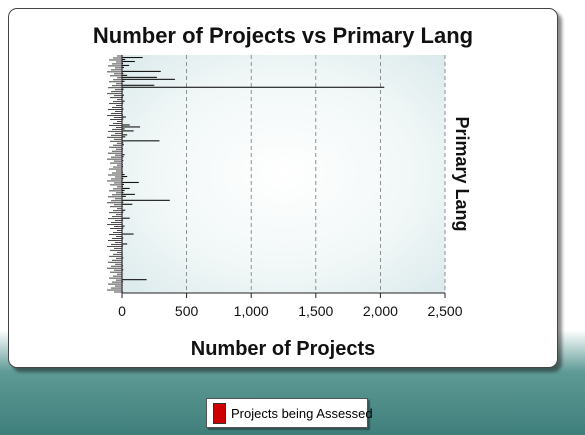 The height and width of the screenshot is (435, 585). I want to click on legend-swatch, so click(219, 413).